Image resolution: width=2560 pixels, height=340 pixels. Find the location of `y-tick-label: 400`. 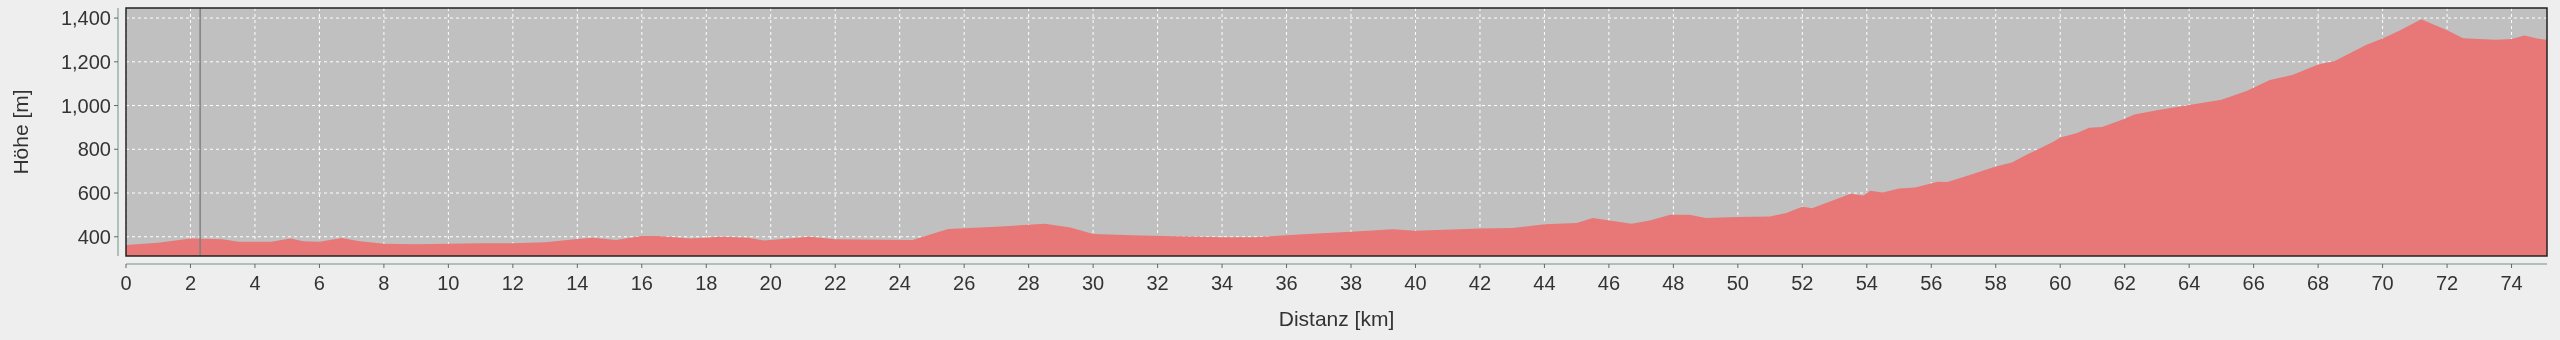

y-tick-label: 400 is located at coordinates (94, 236).